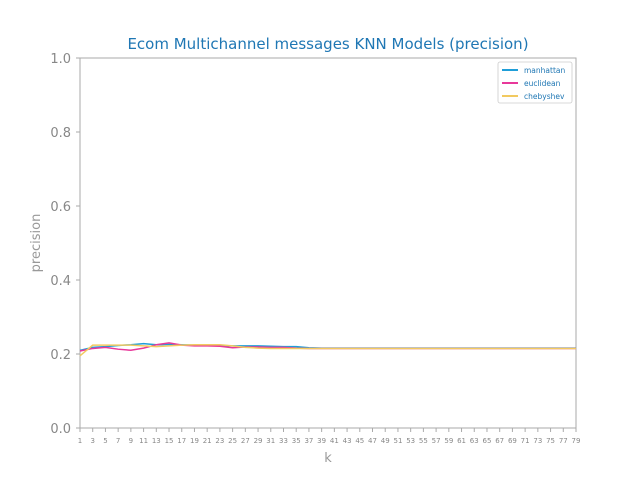  I want to click on x-tick-label: 9, so click(131, 441).